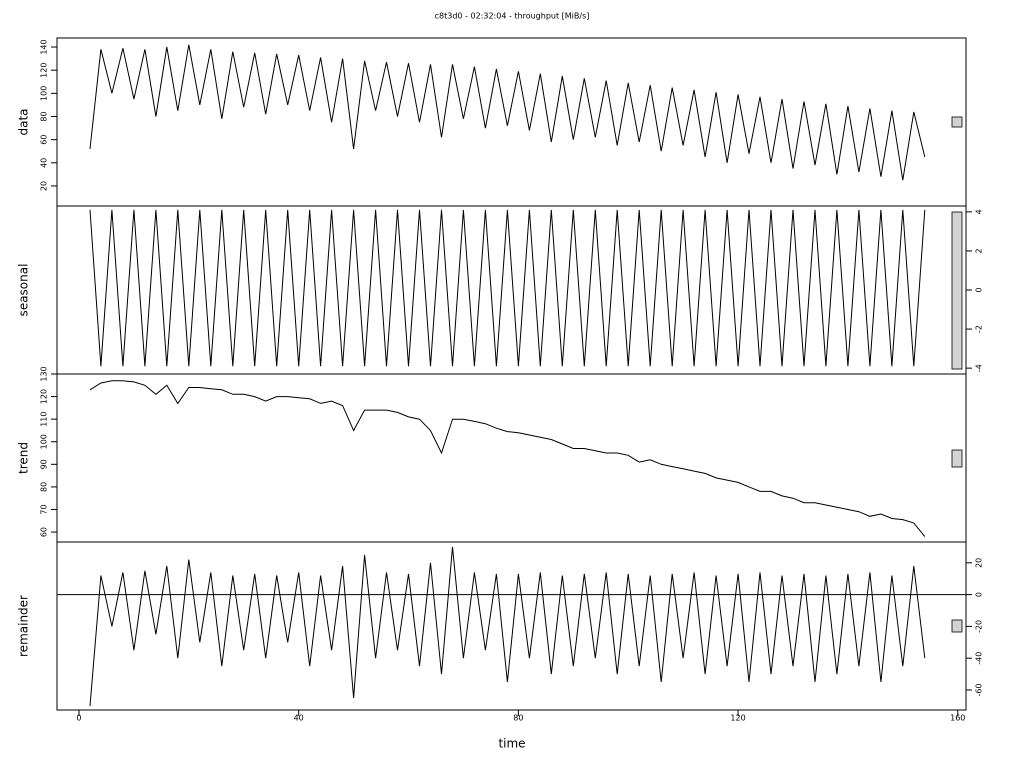  What do you see at coordinates (979, 689) in the screenshot?
I see `y-tick-label: -60` at bounding box center [979, 689].